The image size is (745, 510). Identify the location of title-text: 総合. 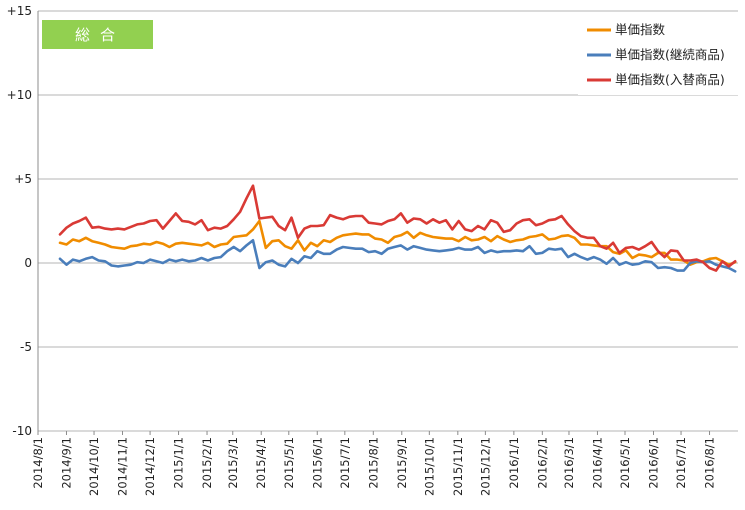
(100, 35).